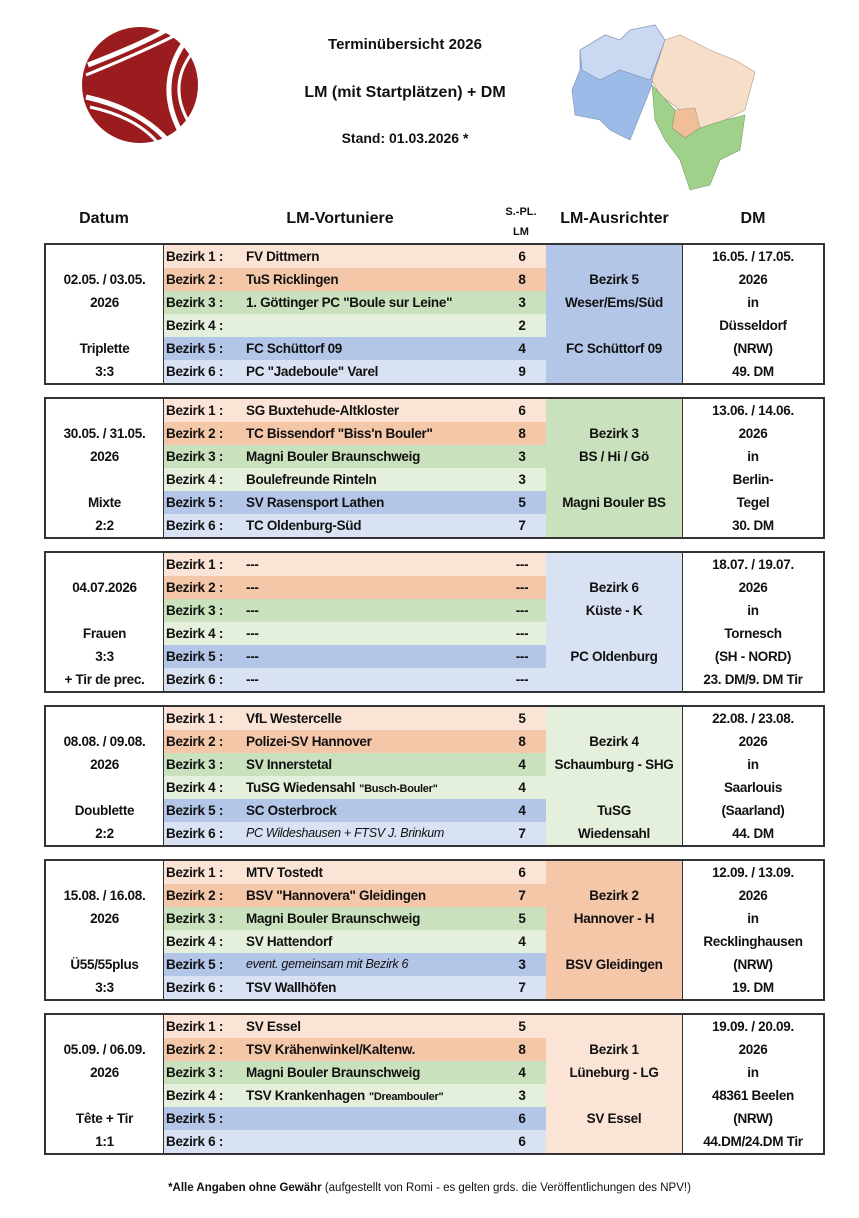 The image size is (859, 1218). I want to click on datum-cell: 30.05. / 31.05., so click(105, 433).